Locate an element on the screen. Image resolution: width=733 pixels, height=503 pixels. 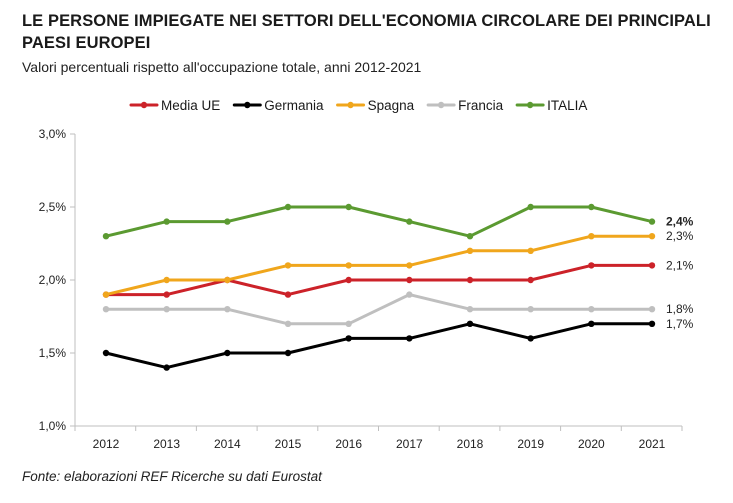
end-label: 1,8% is located at coordinates (680, 309).